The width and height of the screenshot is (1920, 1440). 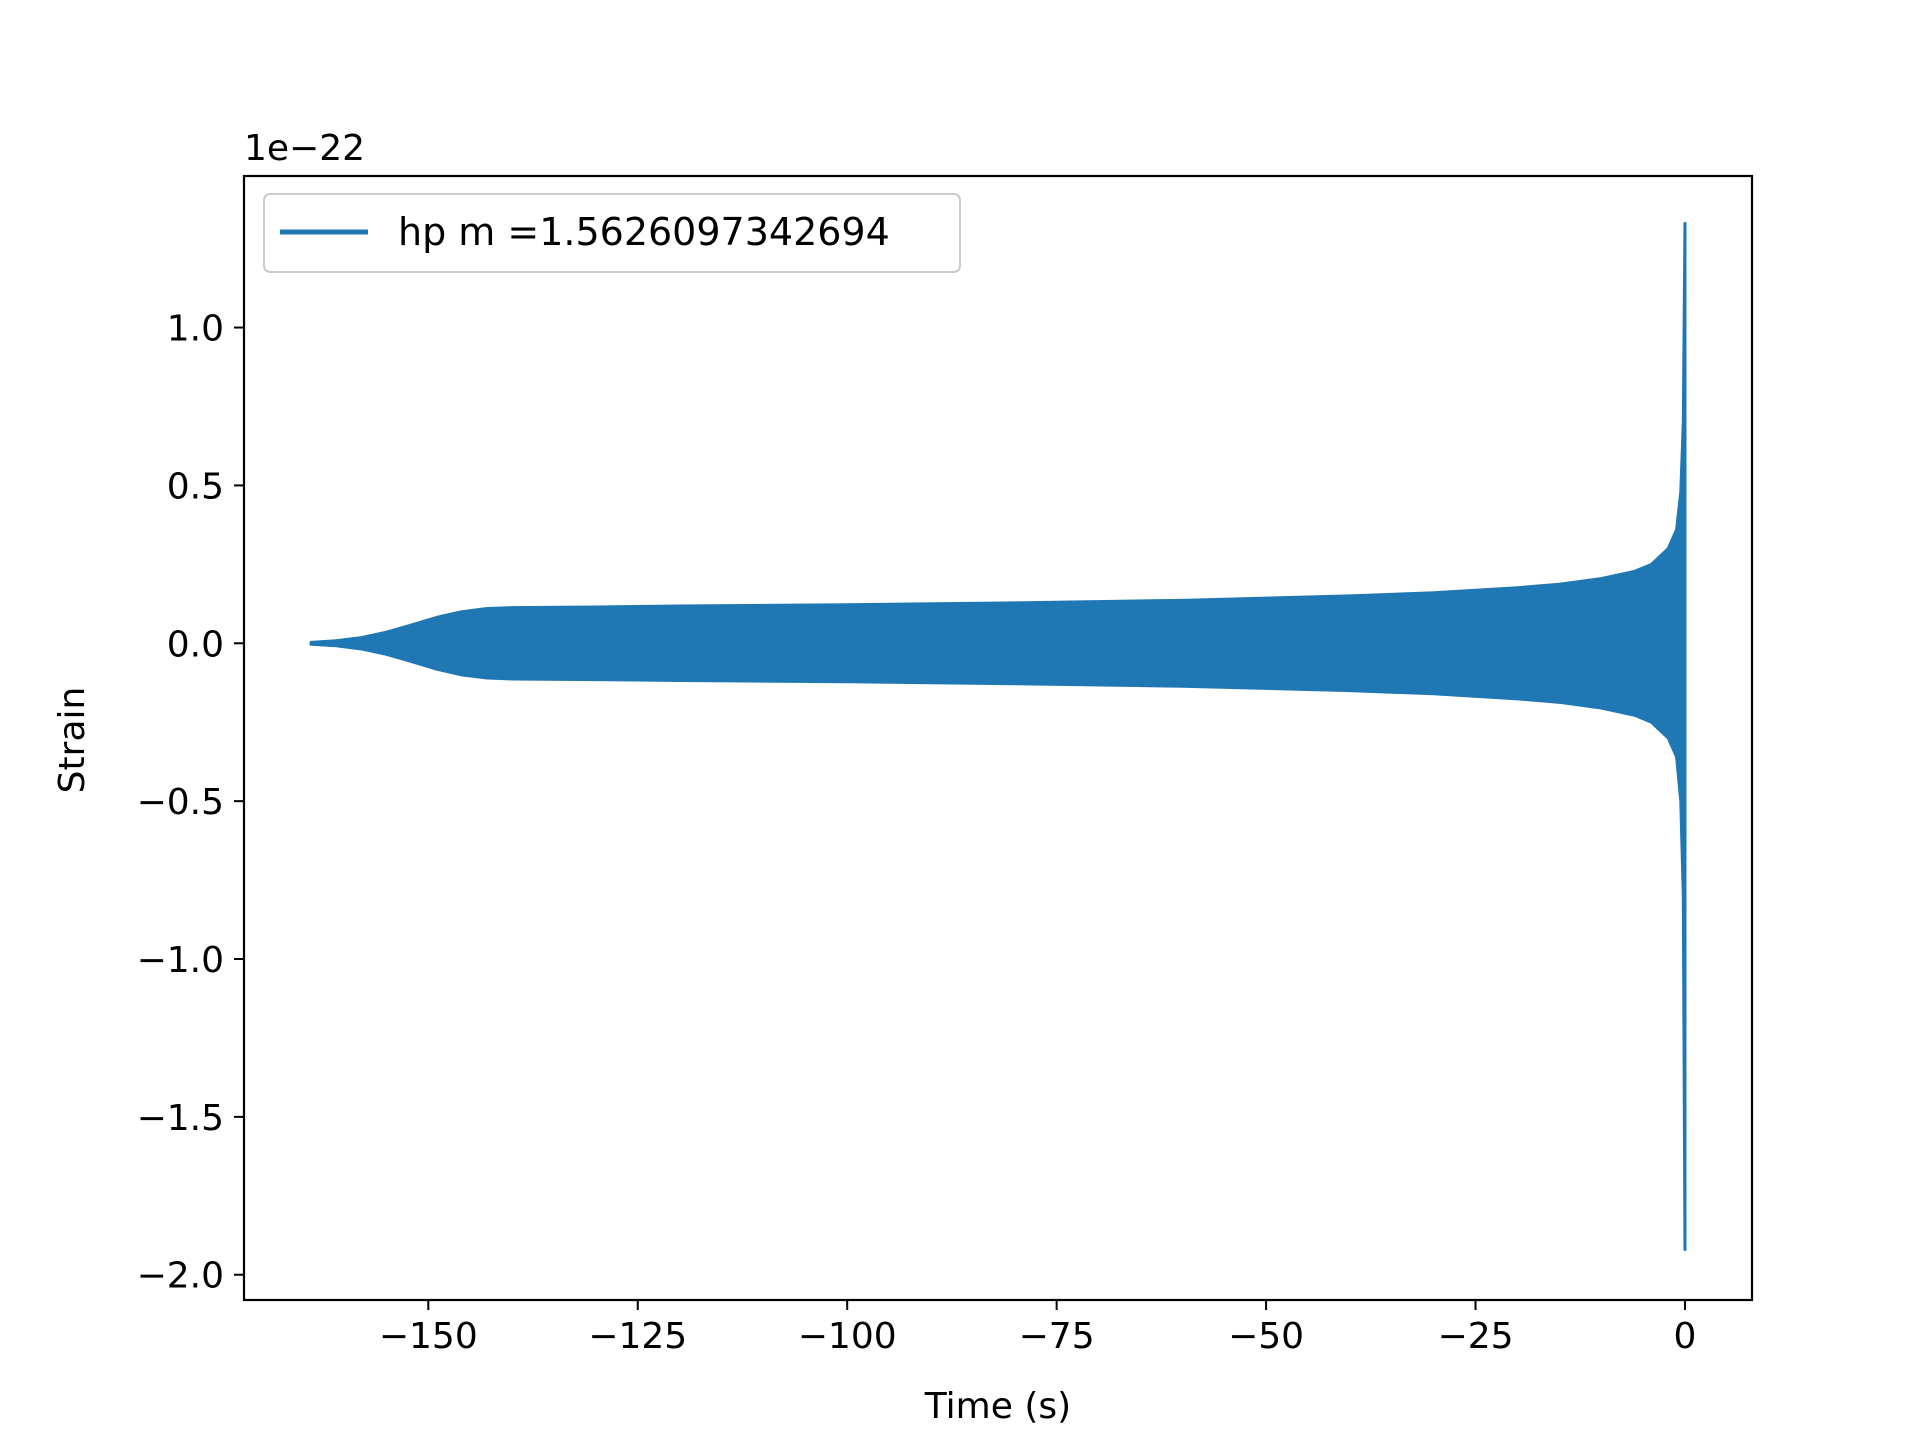 I want to click on y-tick-label: 0.0, so click(x=195, y=644).